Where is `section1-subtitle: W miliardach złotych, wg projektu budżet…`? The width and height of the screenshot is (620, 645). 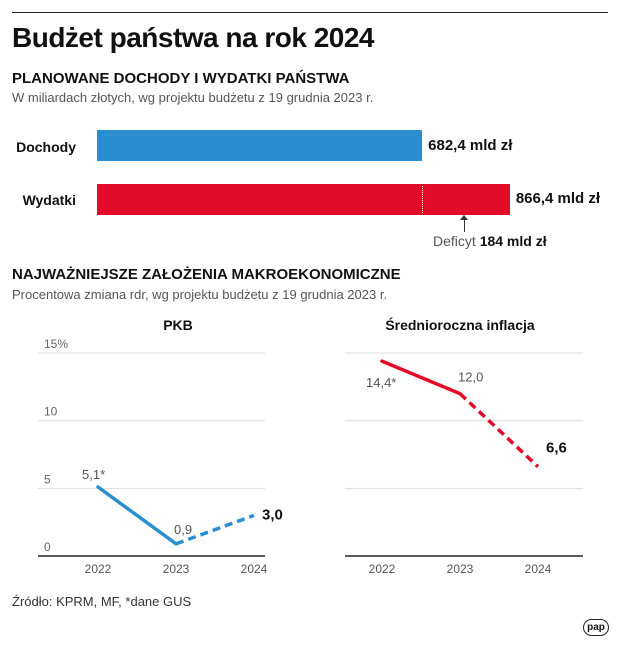
section1-subtitle: W miliardach złotych, wg projektu budżet… is located at coordinates (193, 97).